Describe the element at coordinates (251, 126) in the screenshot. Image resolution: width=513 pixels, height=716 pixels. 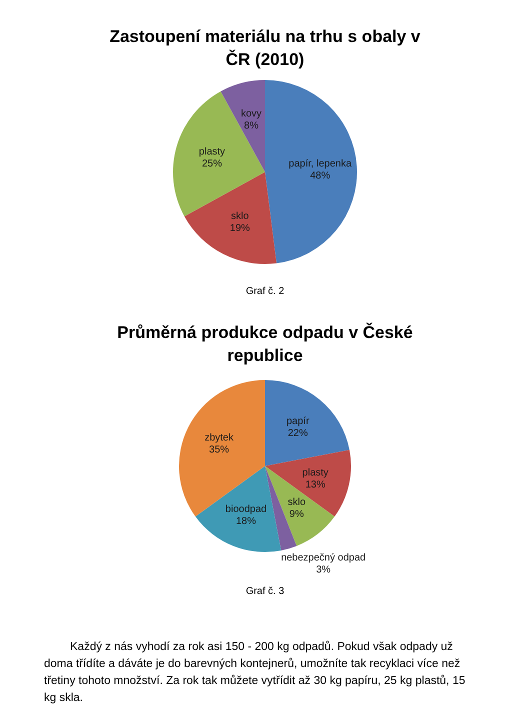
I see `data-label: 8%` at that location.